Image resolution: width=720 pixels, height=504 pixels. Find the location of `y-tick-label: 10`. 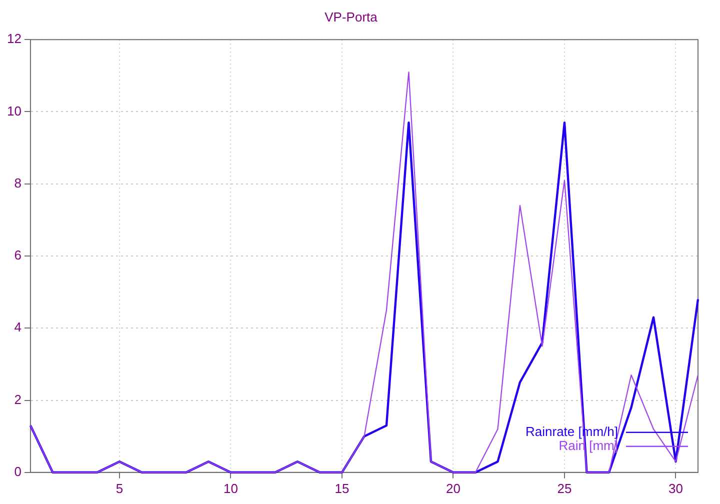

y-tick-label: 10 is located at coordinates (14, 110).